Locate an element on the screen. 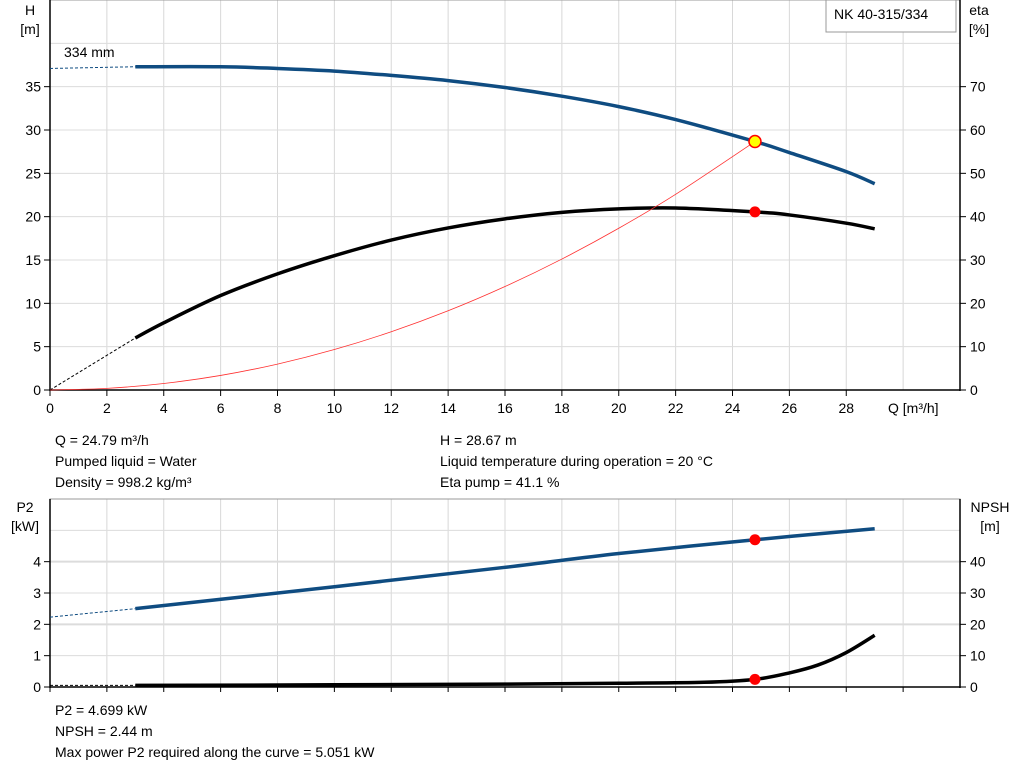 This screenshot has height=781, width=1024. x-tick-label: 14 is located at coordinates (448, 408).